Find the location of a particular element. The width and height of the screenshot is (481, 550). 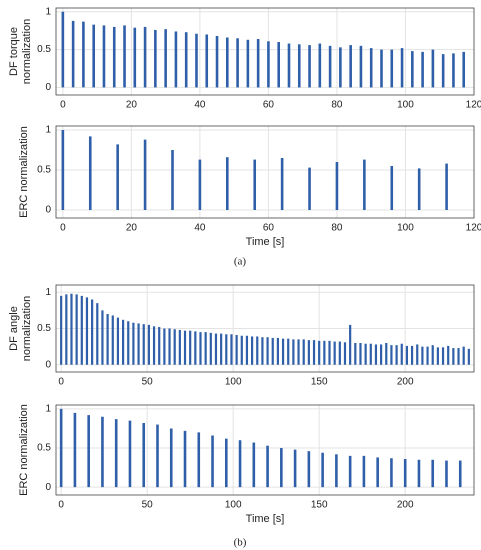

y-axis-label: DF angle is located at coordinates (14, 328).